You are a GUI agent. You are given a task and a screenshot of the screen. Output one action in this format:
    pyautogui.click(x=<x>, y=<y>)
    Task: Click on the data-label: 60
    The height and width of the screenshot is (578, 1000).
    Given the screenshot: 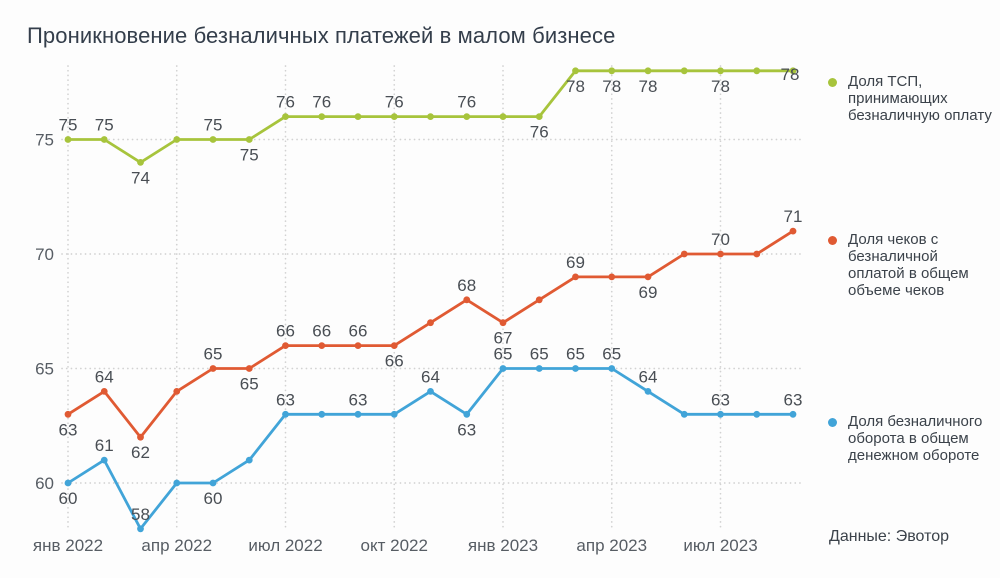 What is the action you would take?
    pyautogui.click(x=213, y=498)
    